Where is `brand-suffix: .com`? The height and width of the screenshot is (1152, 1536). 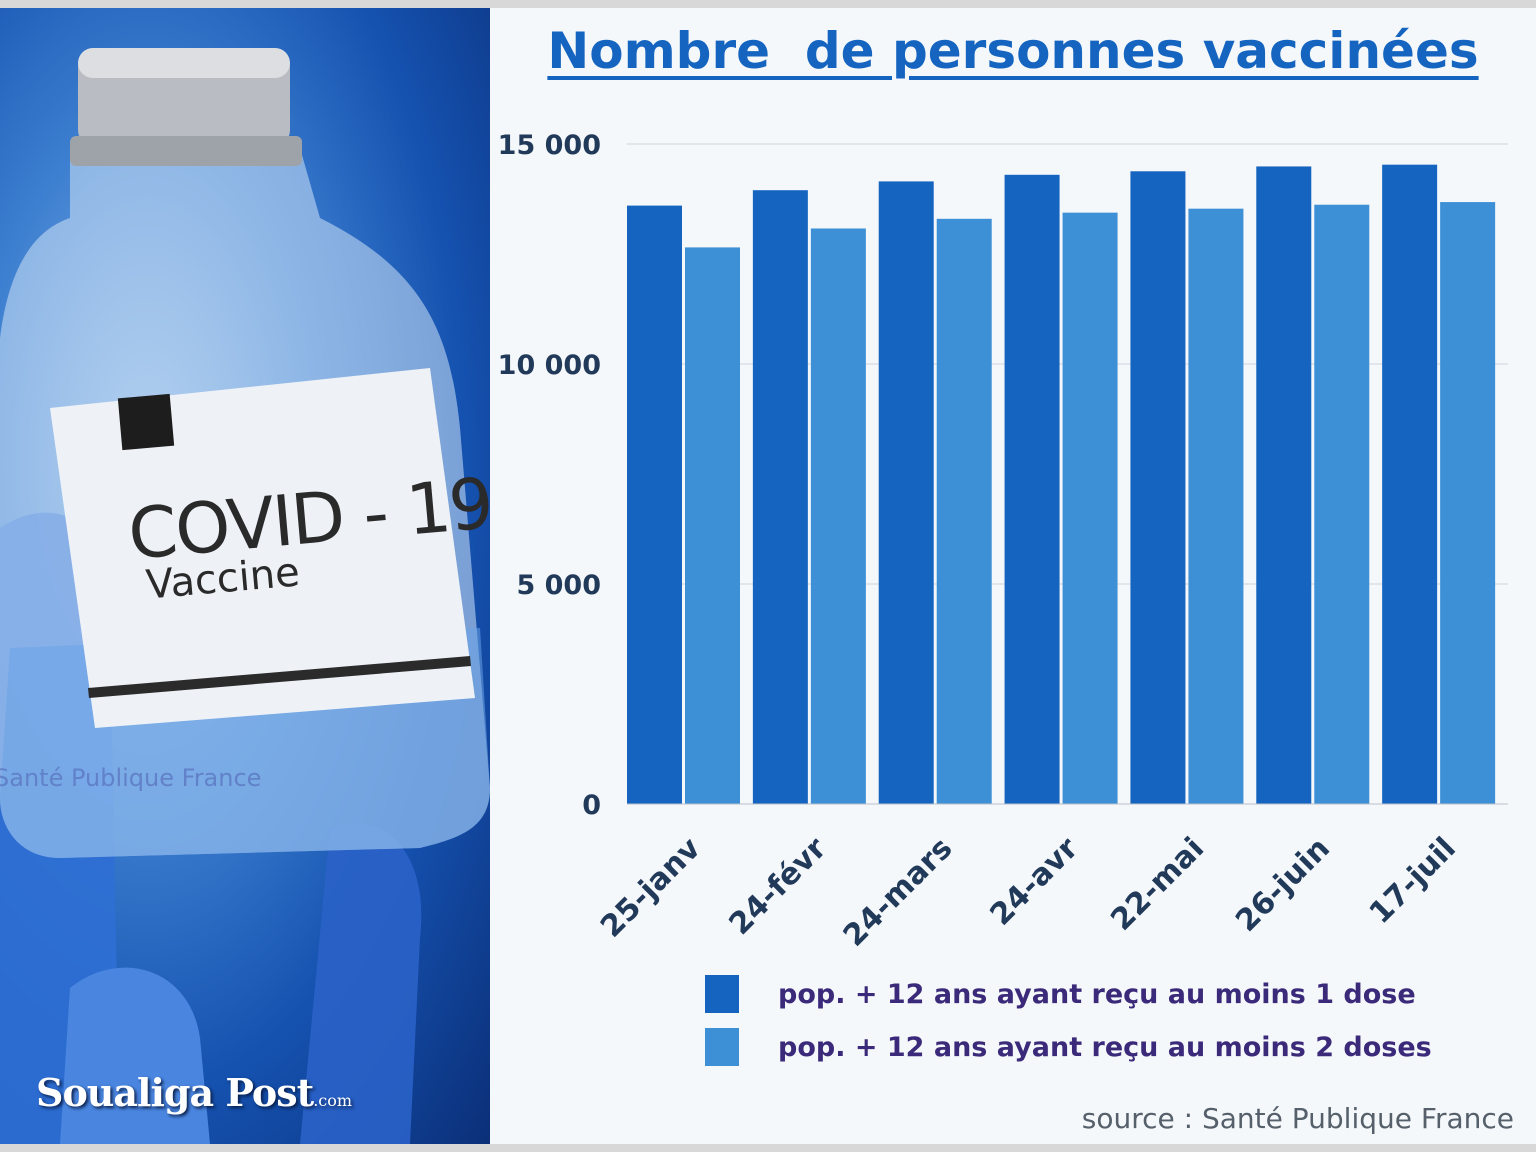 brand-suffix: .com is located at coordinates (333, 1100).